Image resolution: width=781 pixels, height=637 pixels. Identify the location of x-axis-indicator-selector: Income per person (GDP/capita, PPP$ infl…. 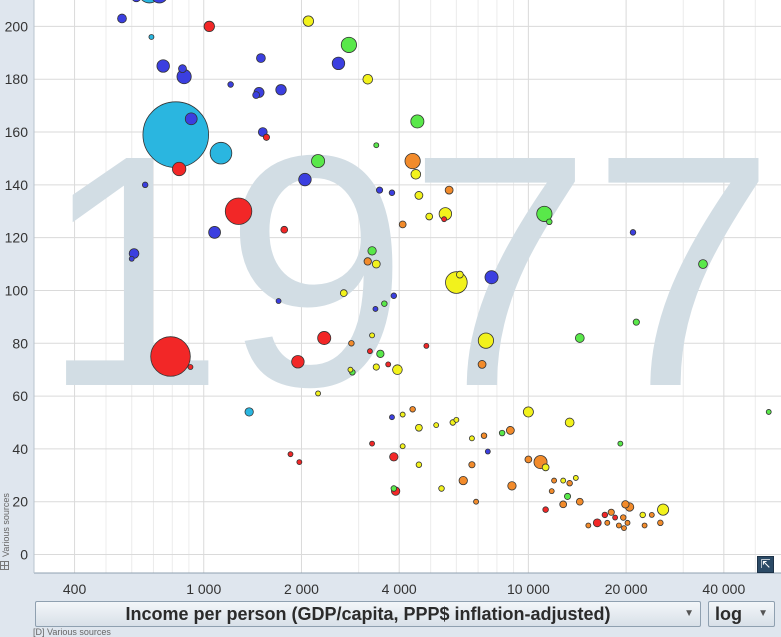
(368, 614).